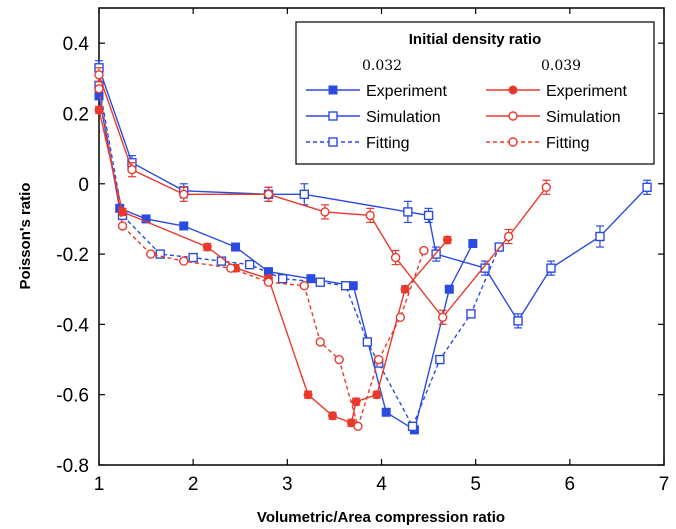 This screenshot has height=529, width=676. I want to click on x-tick-label: 3, so click(287, 484).